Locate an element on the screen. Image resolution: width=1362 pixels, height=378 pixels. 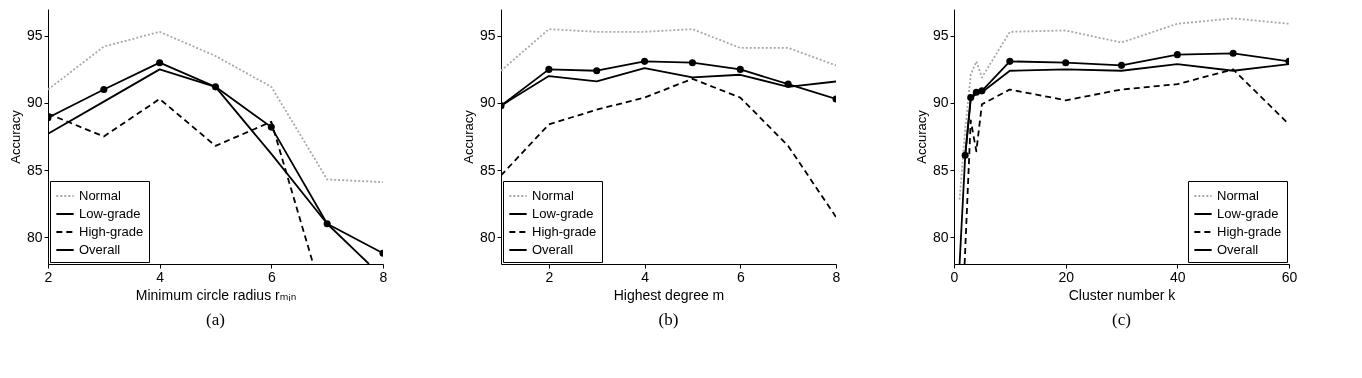
x-axis-title: Cluster number k is located at coordinates (1122, 294).